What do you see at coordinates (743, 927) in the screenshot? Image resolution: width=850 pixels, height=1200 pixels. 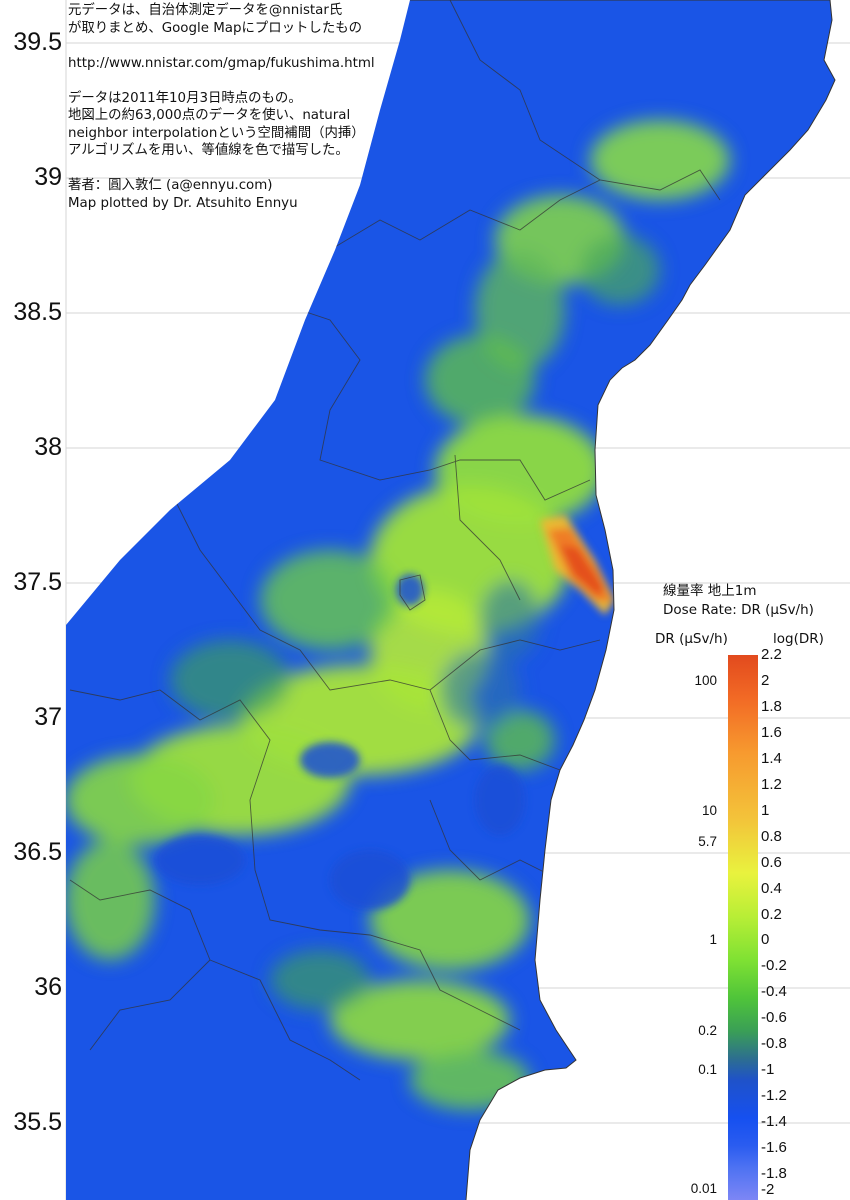 I see `color-scale-bar` at bounding box center [743, 927].